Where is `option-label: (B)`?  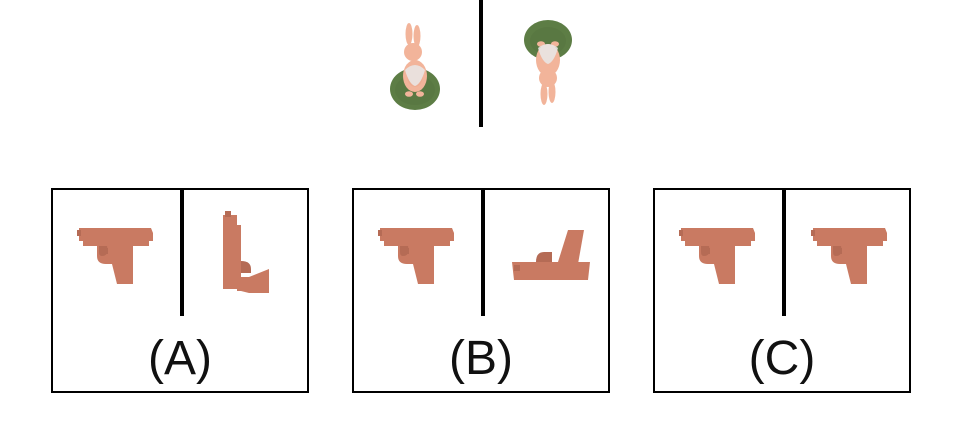
option-label: (B) is located at coordinates (481, 358).